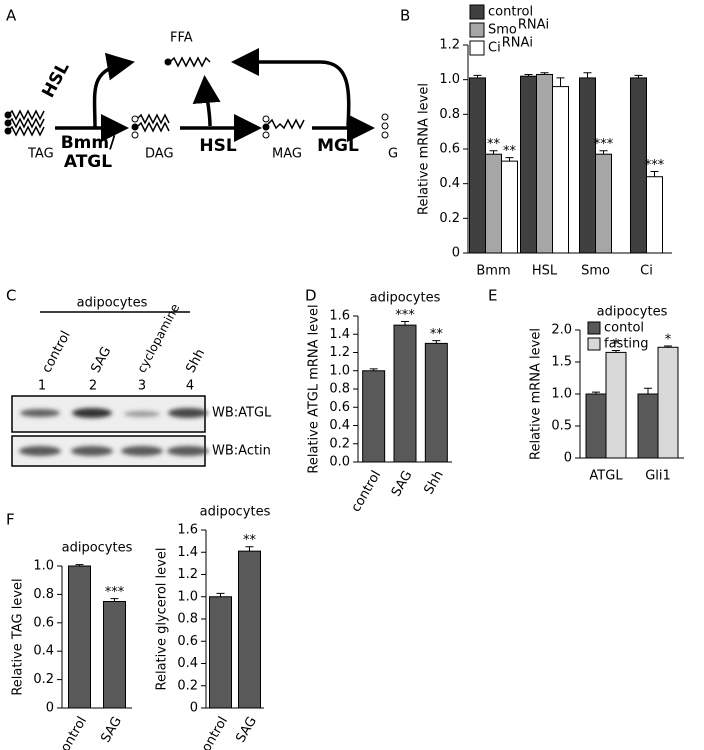  What do you see at coordinates (606, 476) in the screenshot?
I see `x-tick-label: ATGL` at bounding box center [606, 476].